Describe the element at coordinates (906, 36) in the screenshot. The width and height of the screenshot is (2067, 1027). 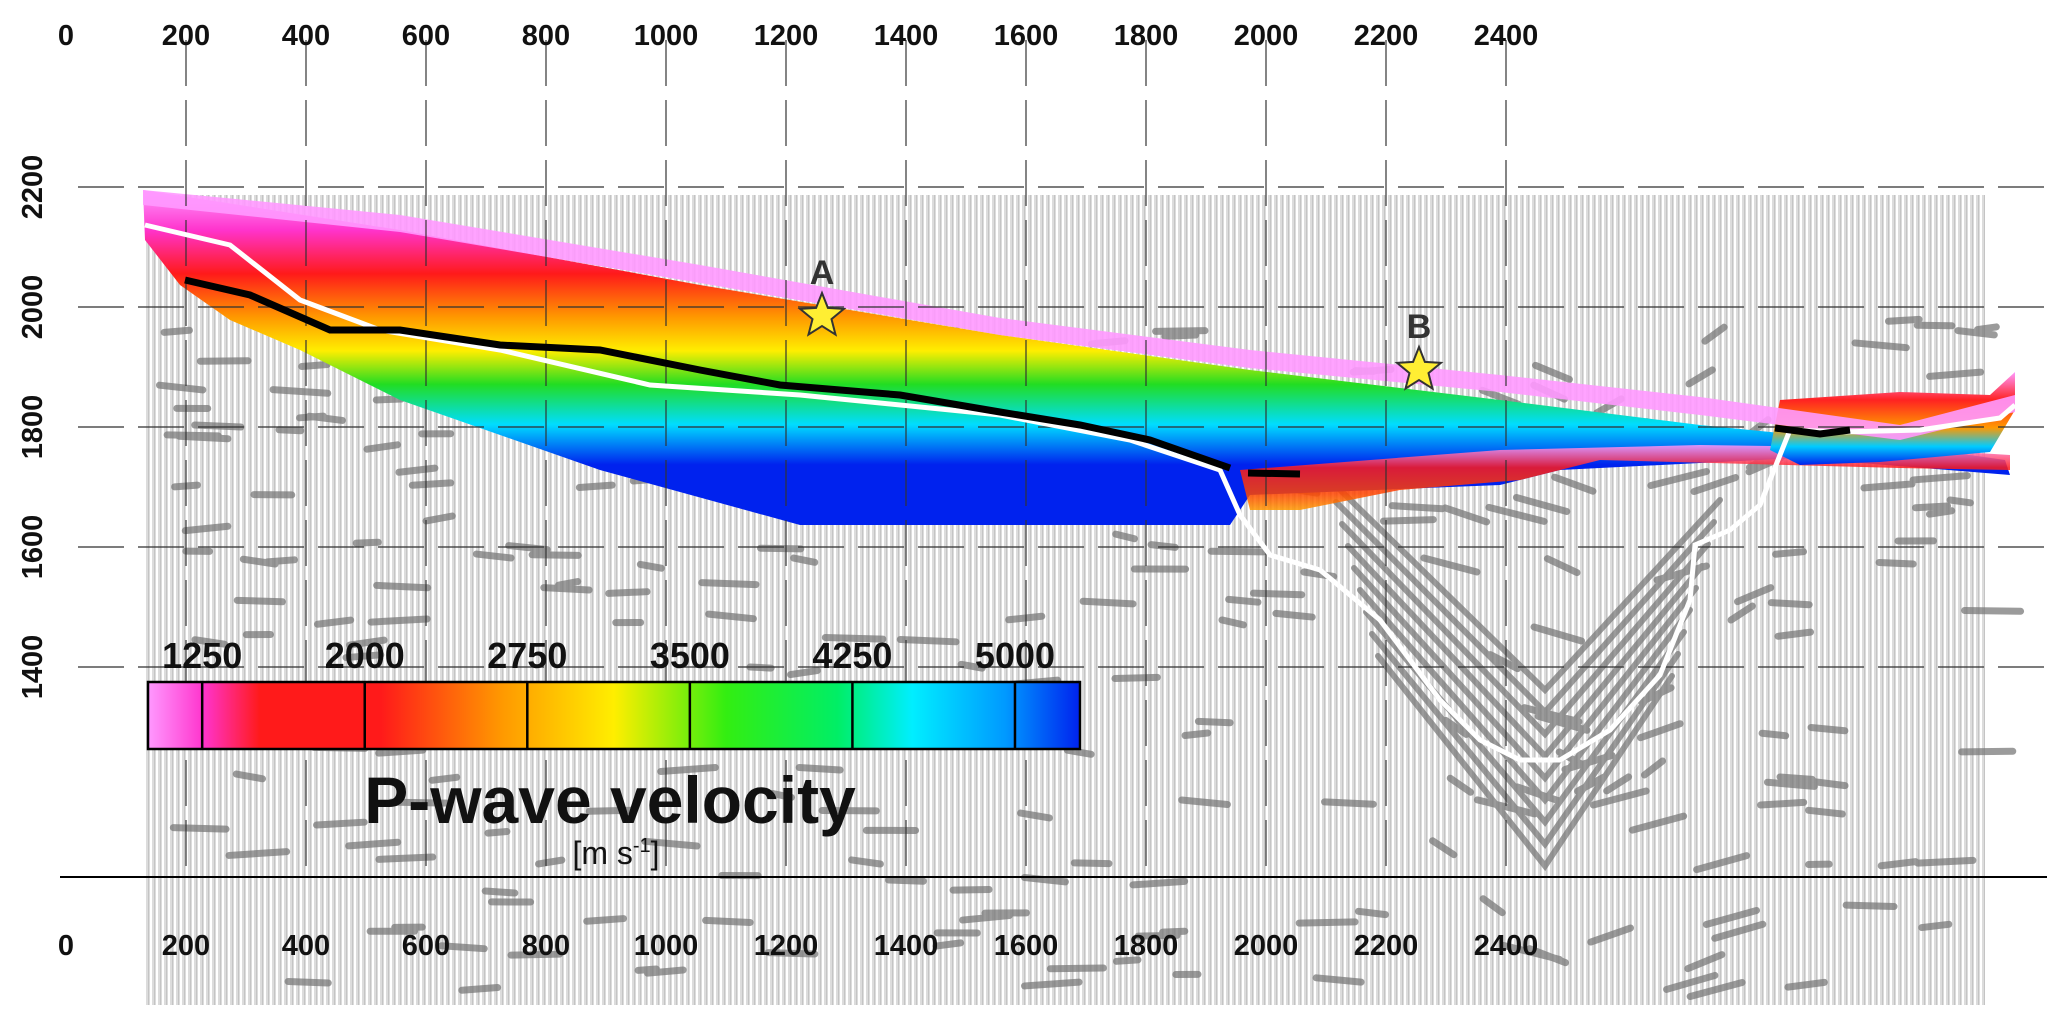
I see `top-axis-tick-label: 1400` at that location.